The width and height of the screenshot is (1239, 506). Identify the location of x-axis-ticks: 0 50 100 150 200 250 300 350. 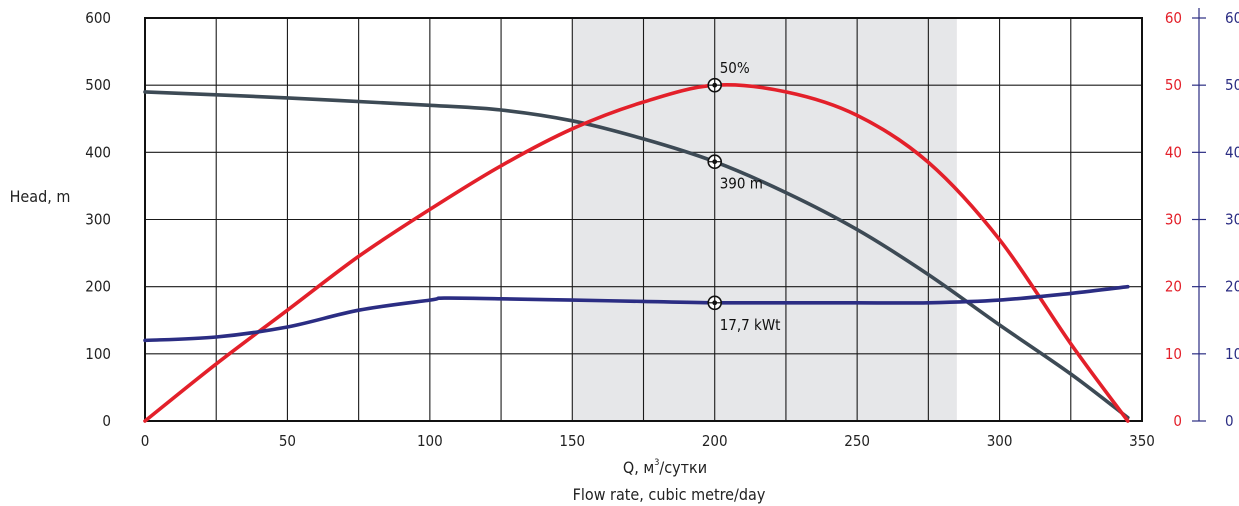
(648, 441).